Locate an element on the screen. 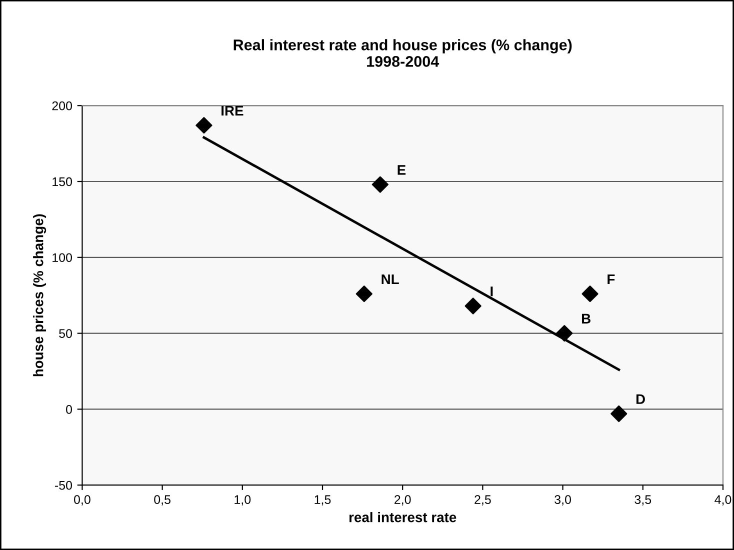 The height and width of the screenshot is (550, 734). x-tick-label: 0,5 is located at coordinates (162, 500).